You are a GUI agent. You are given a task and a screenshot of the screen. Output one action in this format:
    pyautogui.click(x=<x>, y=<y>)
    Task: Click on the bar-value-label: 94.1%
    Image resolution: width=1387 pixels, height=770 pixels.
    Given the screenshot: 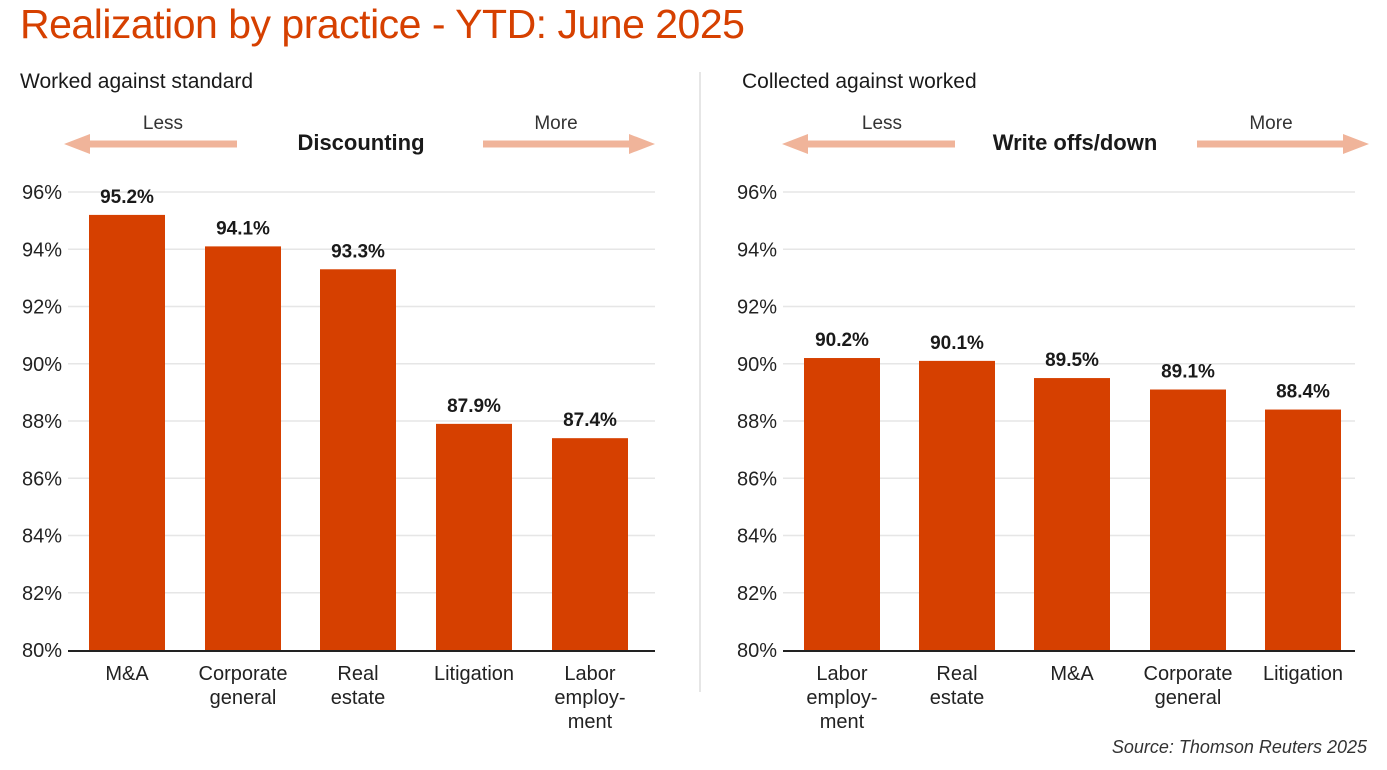 What is the action you would take?
    pyautogui.click(x=243, y=228)
    